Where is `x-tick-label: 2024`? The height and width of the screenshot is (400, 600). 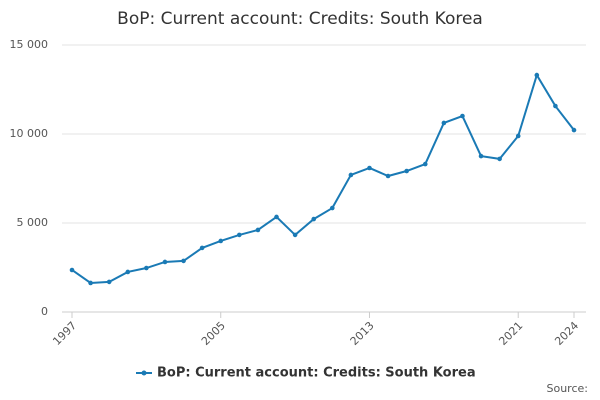
x-tick-label: 2024 is located at coordinates (566, 333).